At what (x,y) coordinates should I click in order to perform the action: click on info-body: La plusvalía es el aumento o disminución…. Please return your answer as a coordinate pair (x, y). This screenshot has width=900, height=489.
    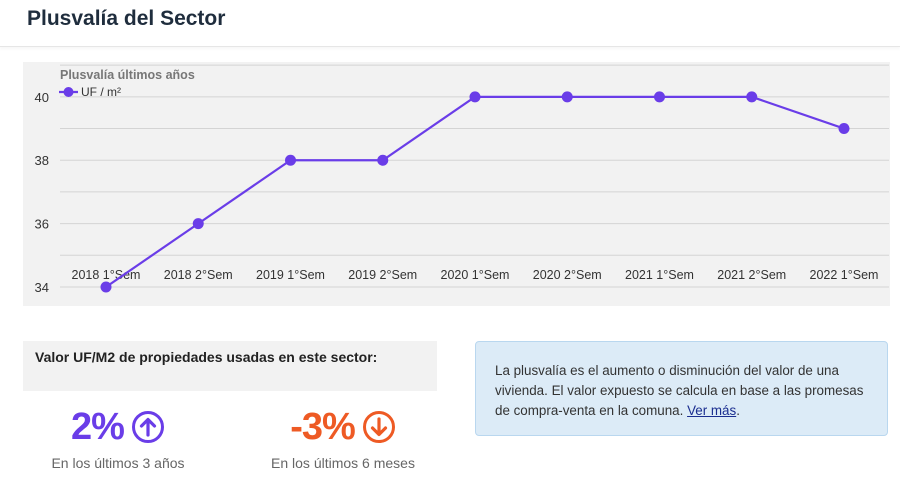
    Looking at the image, I should click on (679, 390).